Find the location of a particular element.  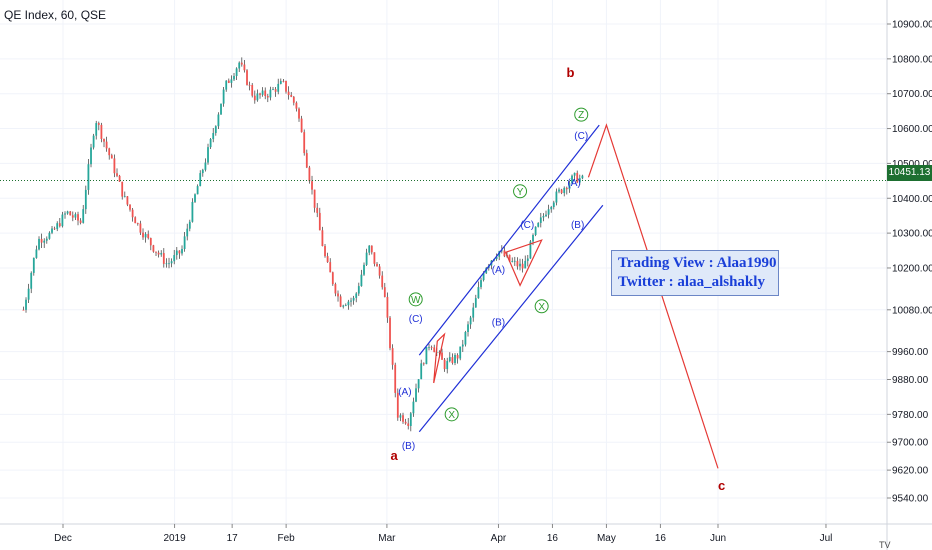

wave-label-sub: (B) is located at coordinates (498, 322).